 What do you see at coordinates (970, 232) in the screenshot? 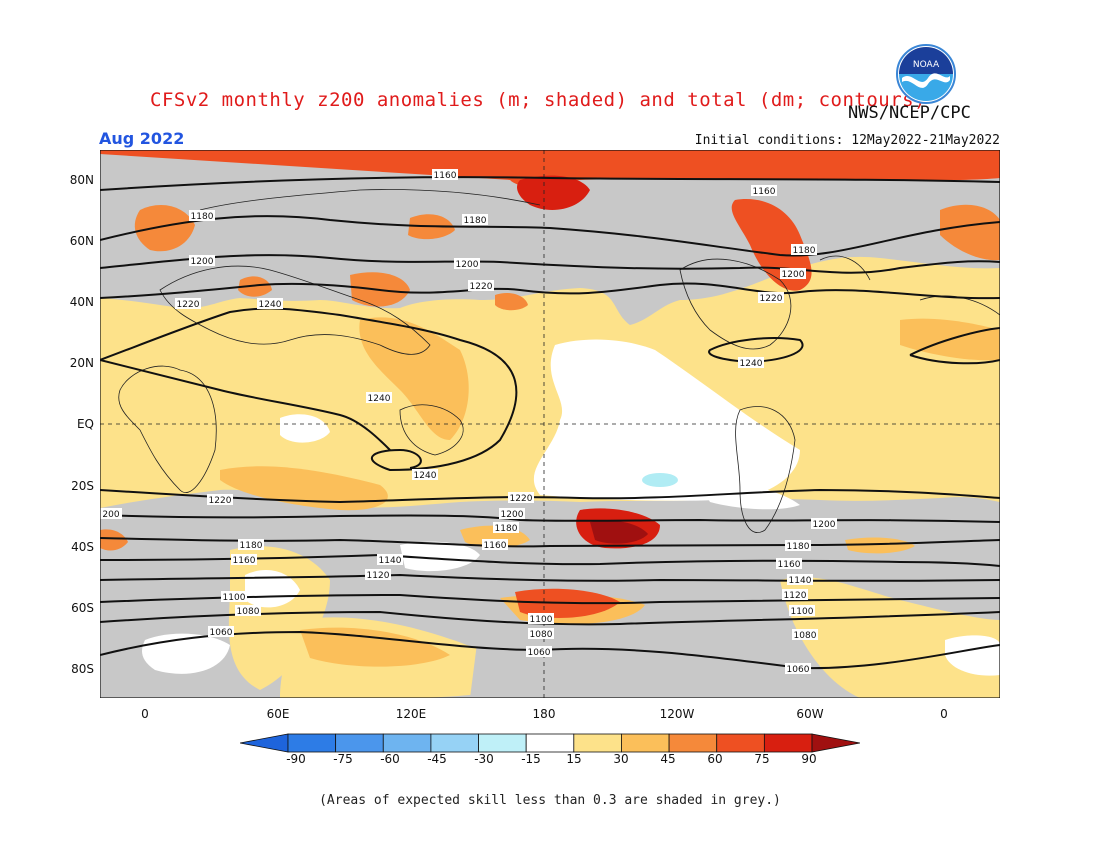
I see `shade-orangered-scandinavia` at bounding box center [970, 232].